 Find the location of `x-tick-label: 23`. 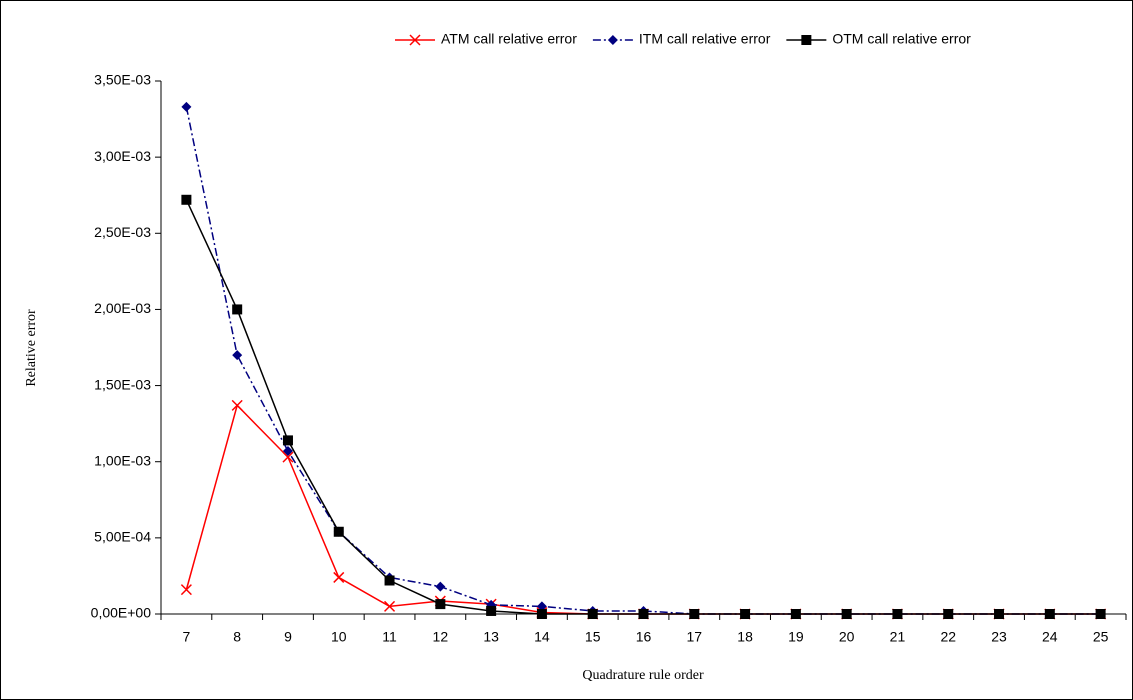

x-tick-label: 23 is located at coordinates (999, 637).